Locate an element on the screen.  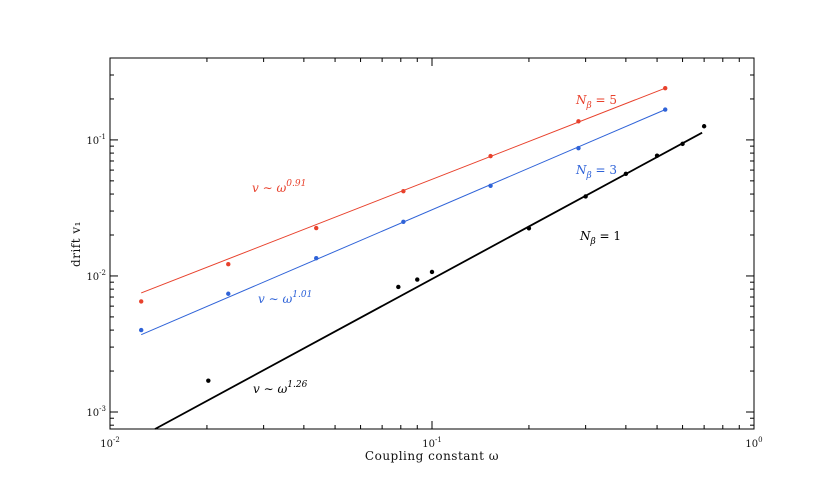
annotation-fit-blue: v ∼ ω1.01 is located at coordinates (285, 298).